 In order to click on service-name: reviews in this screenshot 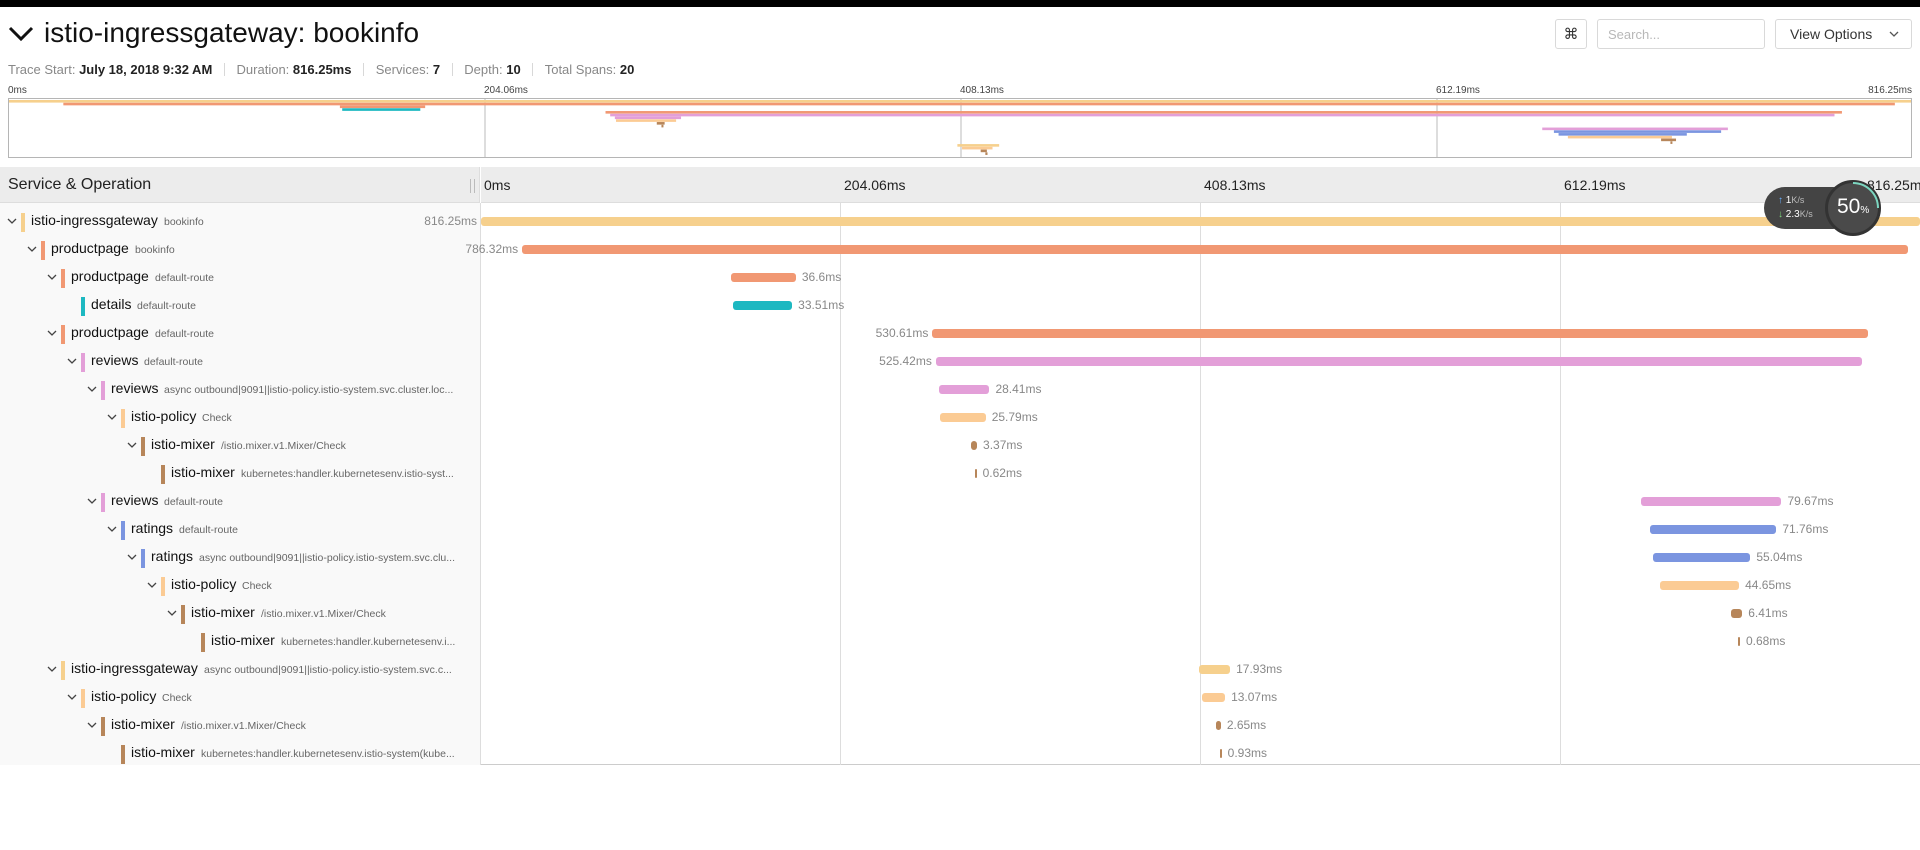, I will do `click(135, 500)`.